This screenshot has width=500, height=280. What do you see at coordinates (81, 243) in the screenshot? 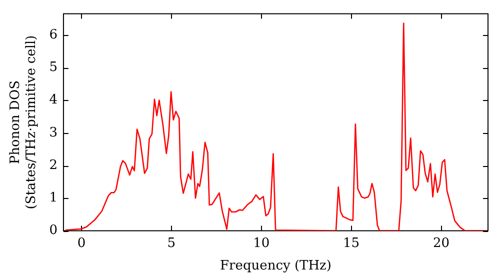
I see `x-tick-label: 0` at bounding box center [81, 243].